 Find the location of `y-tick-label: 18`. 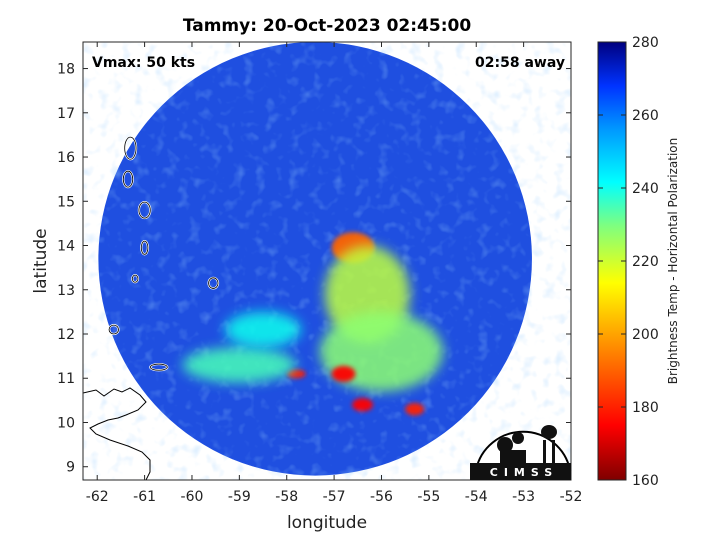

y-tick-label: 18 is located at coordinates (66, 70).